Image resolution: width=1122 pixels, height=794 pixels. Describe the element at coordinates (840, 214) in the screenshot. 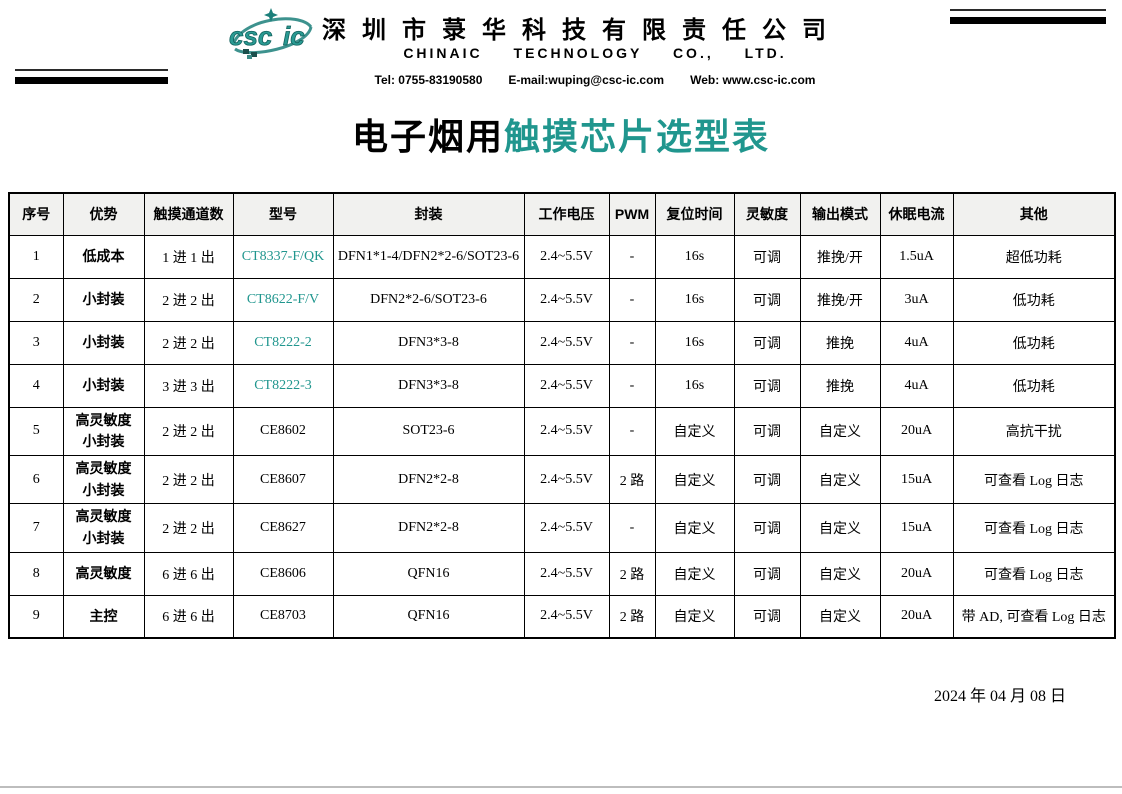

I see `column-header-10: 输出模式` at that location.